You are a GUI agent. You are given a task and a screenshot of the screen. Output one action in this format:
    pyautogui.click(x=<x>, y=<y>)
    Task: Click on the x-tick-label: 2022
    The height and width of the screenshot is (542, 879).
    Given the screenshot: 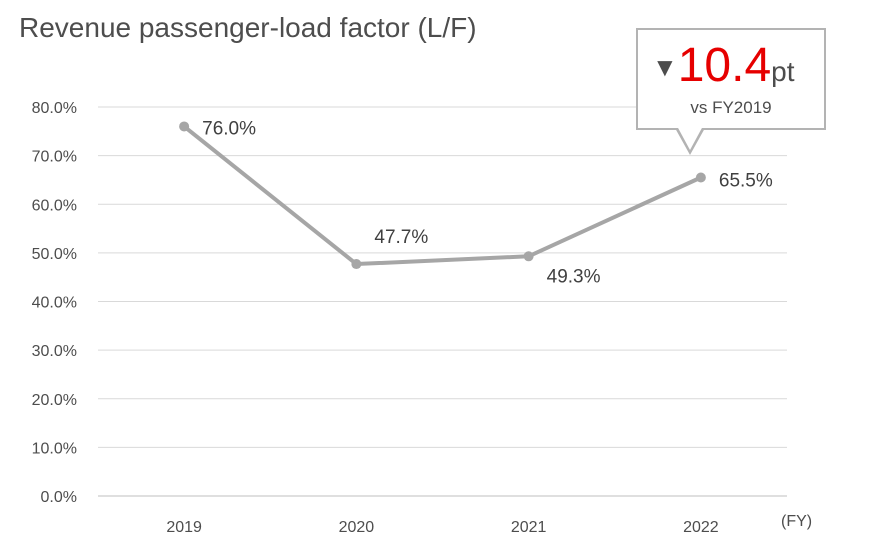 What is the action you would take?
    pyautogui.click(x=701, y=527)
    